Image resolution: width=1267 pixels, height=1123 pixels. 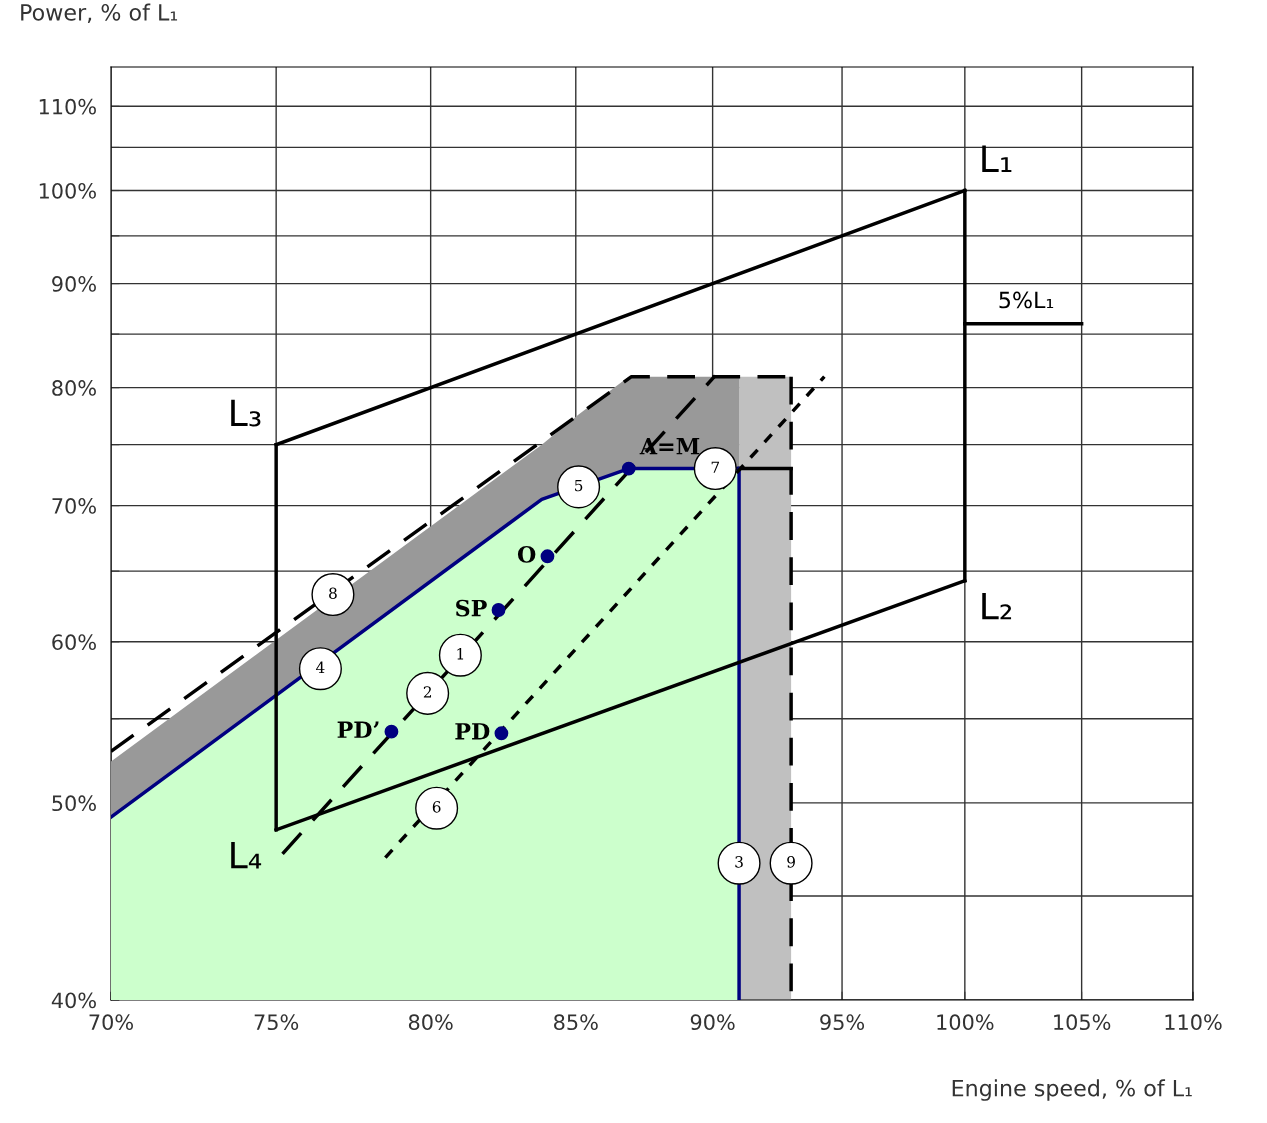 What do you see at coordinates (1026, 300) in the screenshot?
I see `annotation: 5%L₁` at bounding box center [1026, 300].